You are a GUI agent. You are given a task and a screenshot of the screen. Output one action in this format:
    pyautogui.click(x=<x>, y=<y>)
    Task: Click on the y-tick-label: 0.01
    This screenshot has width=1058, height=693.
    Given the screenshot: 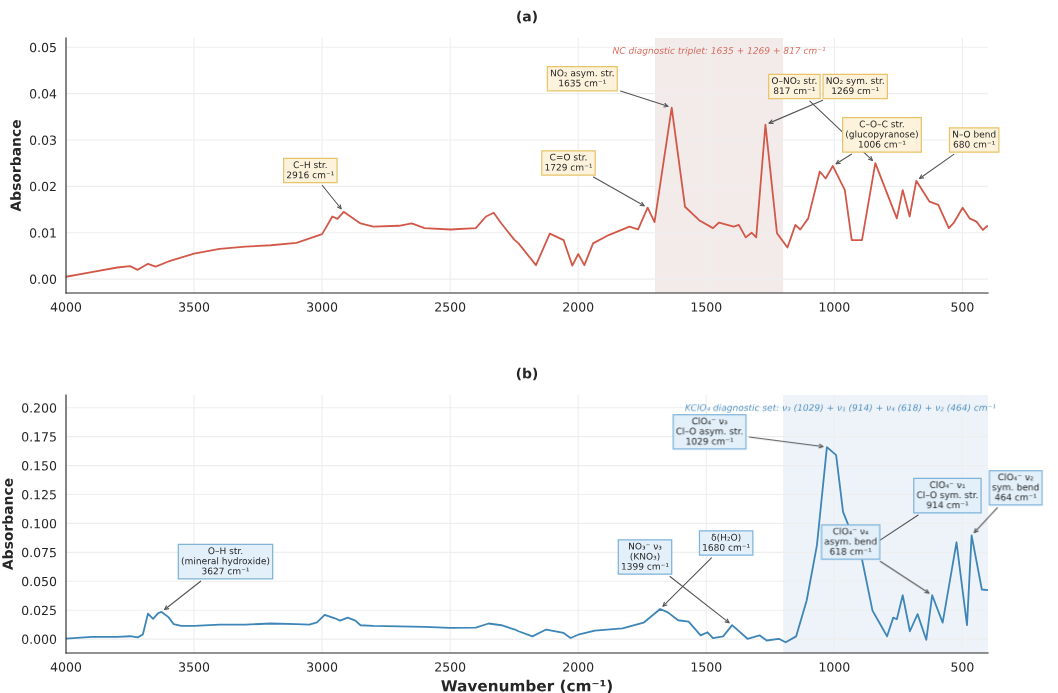 What is the action you would take?
    pyautogui.click(x=42, y=233)
    